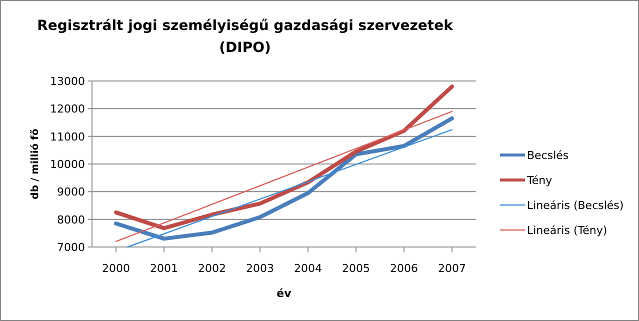  I want to click on y-tick-label: 13000, so click(67, 81).